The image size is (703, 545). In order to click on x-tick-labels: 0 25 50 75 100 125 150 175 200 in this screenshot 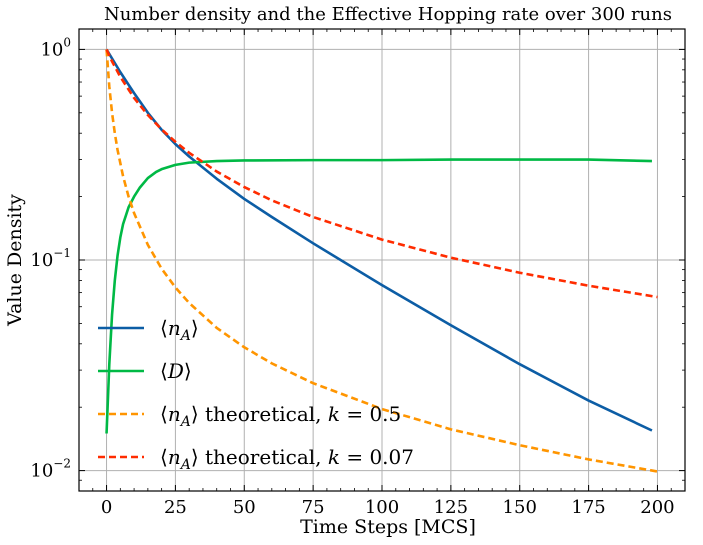, I will do `click(388, 507)`.